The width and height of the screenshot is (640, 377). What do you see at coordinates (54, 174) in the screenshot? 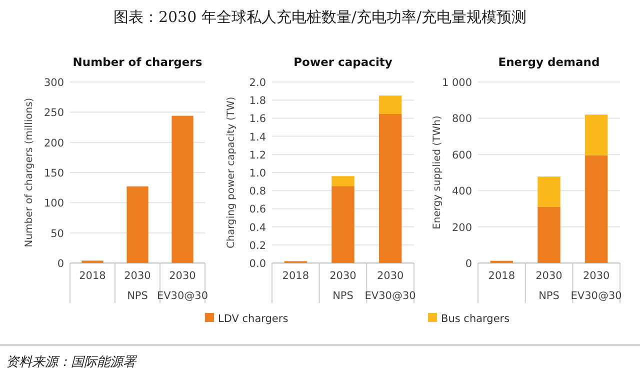
I see `y-tick-label: 150` at bounding box center [54, 174].